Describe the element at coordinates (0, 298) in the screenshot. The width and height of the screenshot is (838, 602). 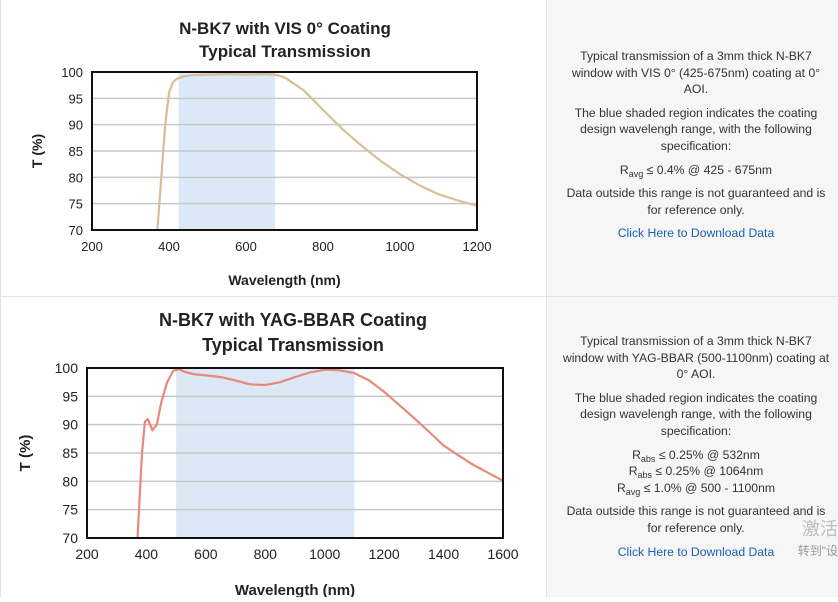
I see `table-border` at that location.